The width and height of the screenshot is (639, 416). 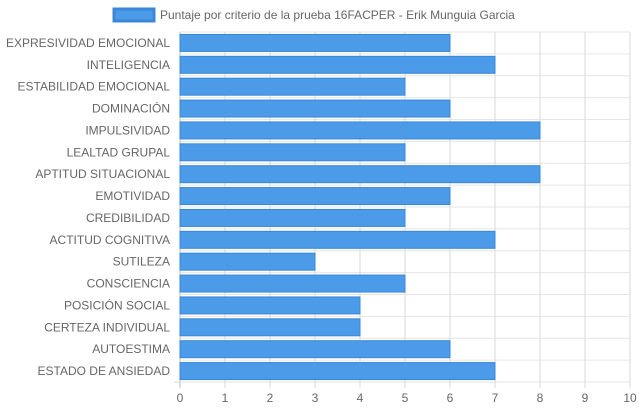 What do you see at coordinates (128, 218) in the screenshot?
I see `category-label: CREDIBILIDAD` at bounding box center [128, 218].